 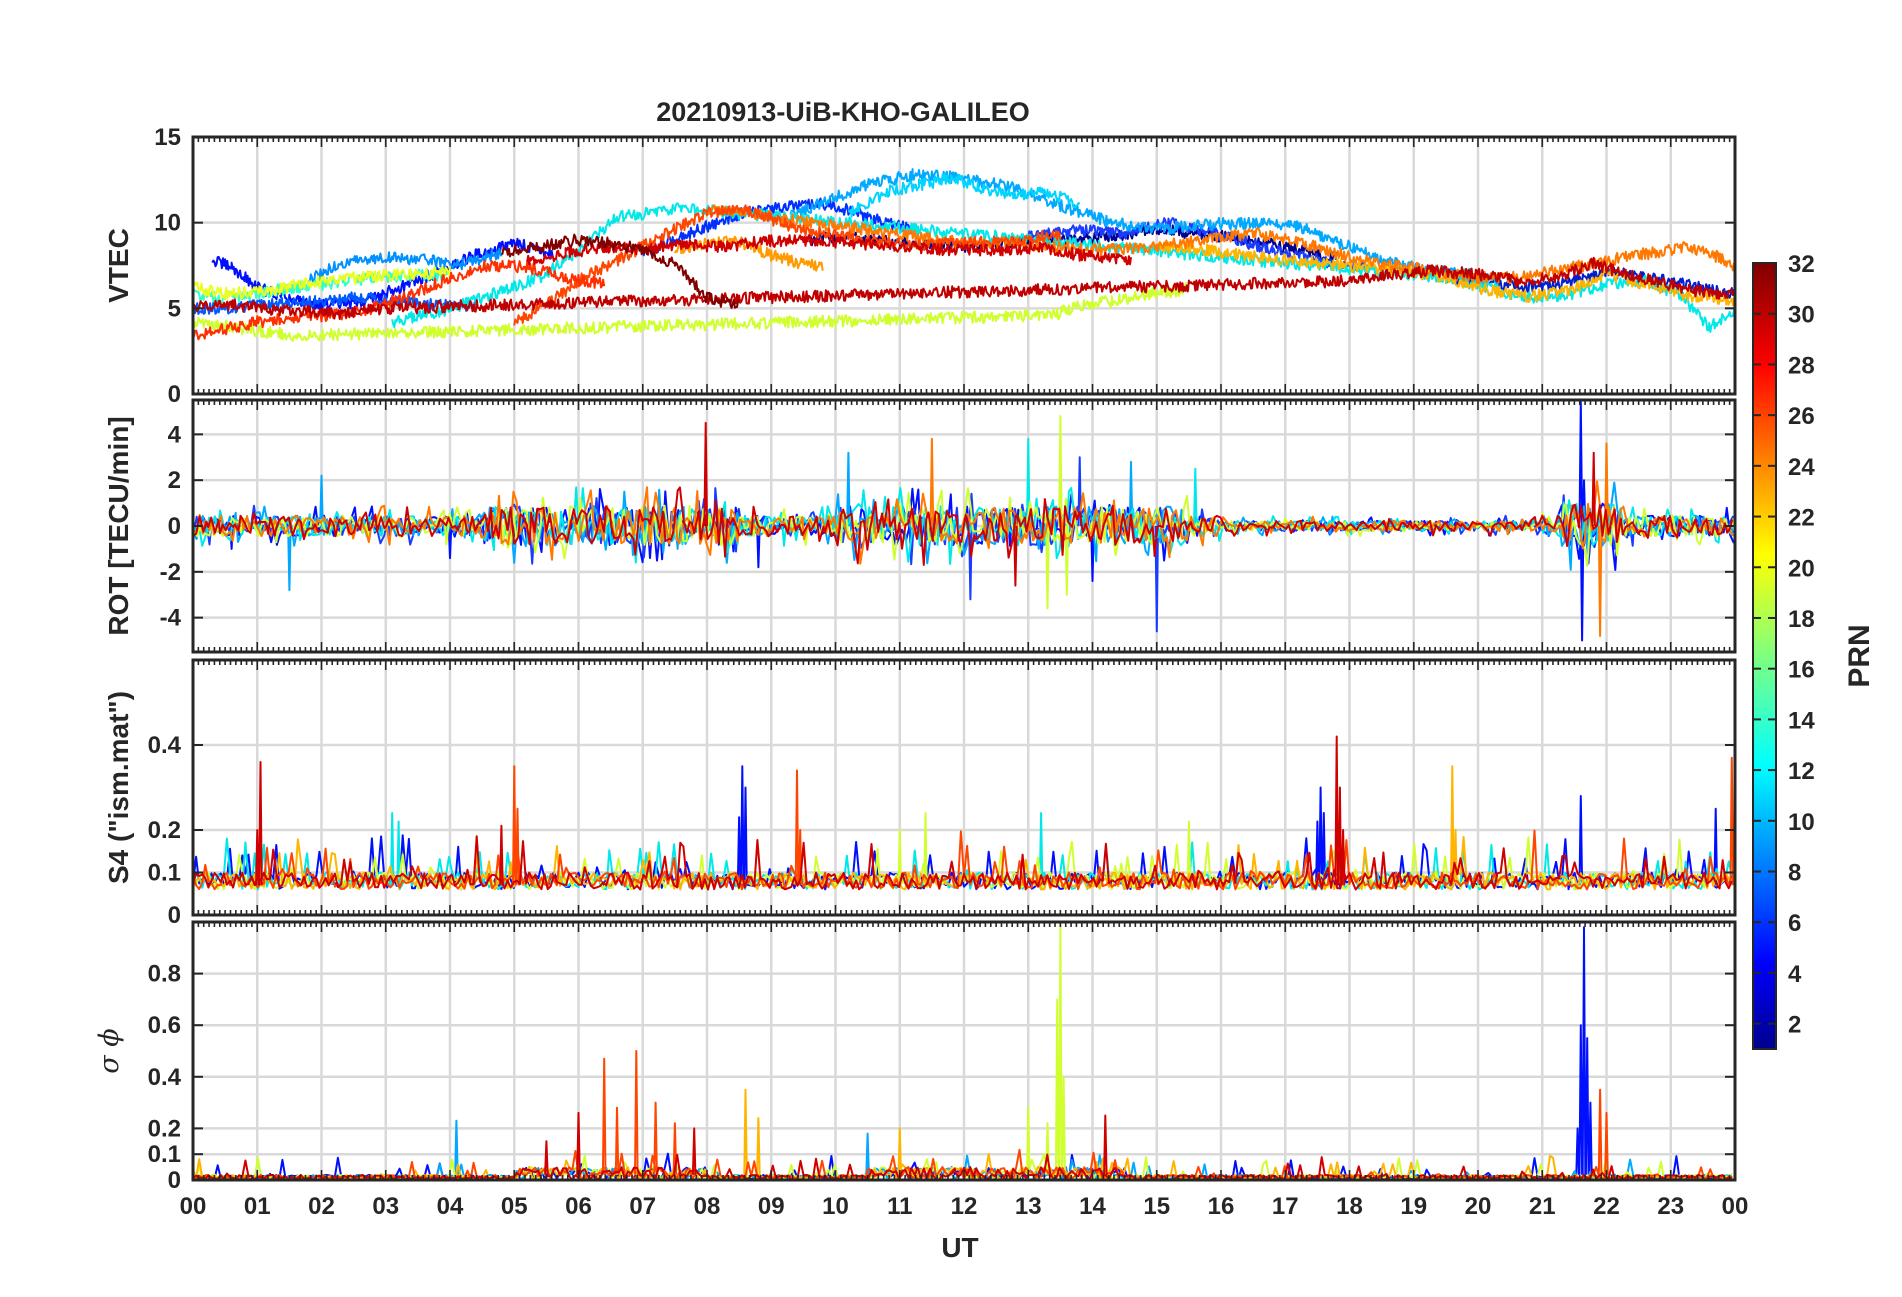 What do you see at coordinates (1801, 365) in the screenshot?
I see `colorbar-tick-label: 28` at bounding box center [1801, 365].